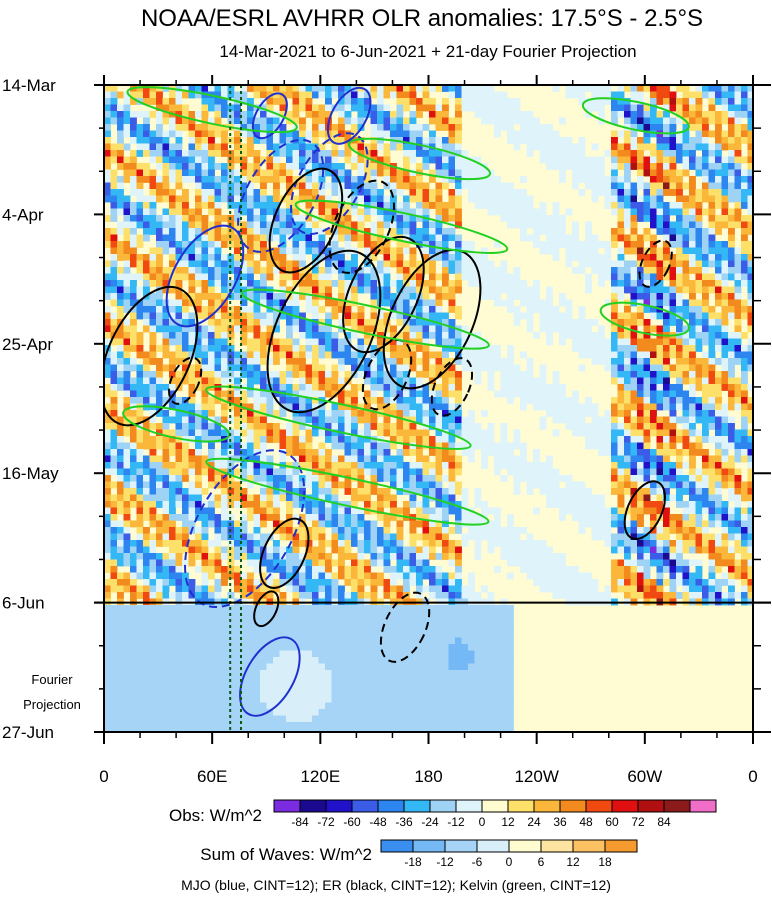  Describe the element at coordinates (495, 814) in the screenshot. I see `obs-colorbar: -84 -72 -60 -48 -36 -24 -12 0 12 24 36 48 60 72 84` at that location.